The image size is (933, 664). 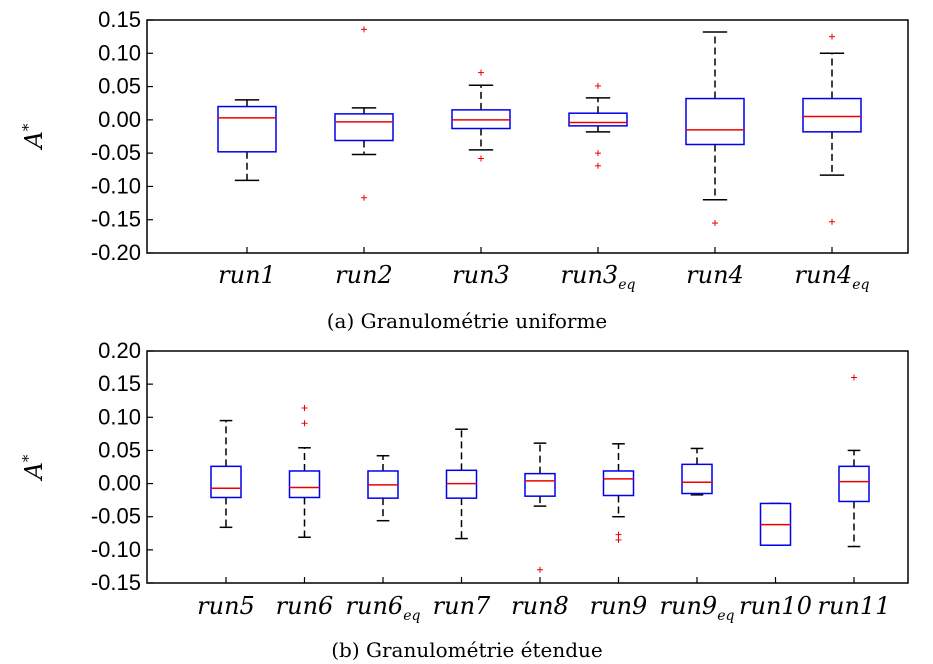 I want to click on panel-a-y-tick-label: -0.05, so click(x=116, y=152).